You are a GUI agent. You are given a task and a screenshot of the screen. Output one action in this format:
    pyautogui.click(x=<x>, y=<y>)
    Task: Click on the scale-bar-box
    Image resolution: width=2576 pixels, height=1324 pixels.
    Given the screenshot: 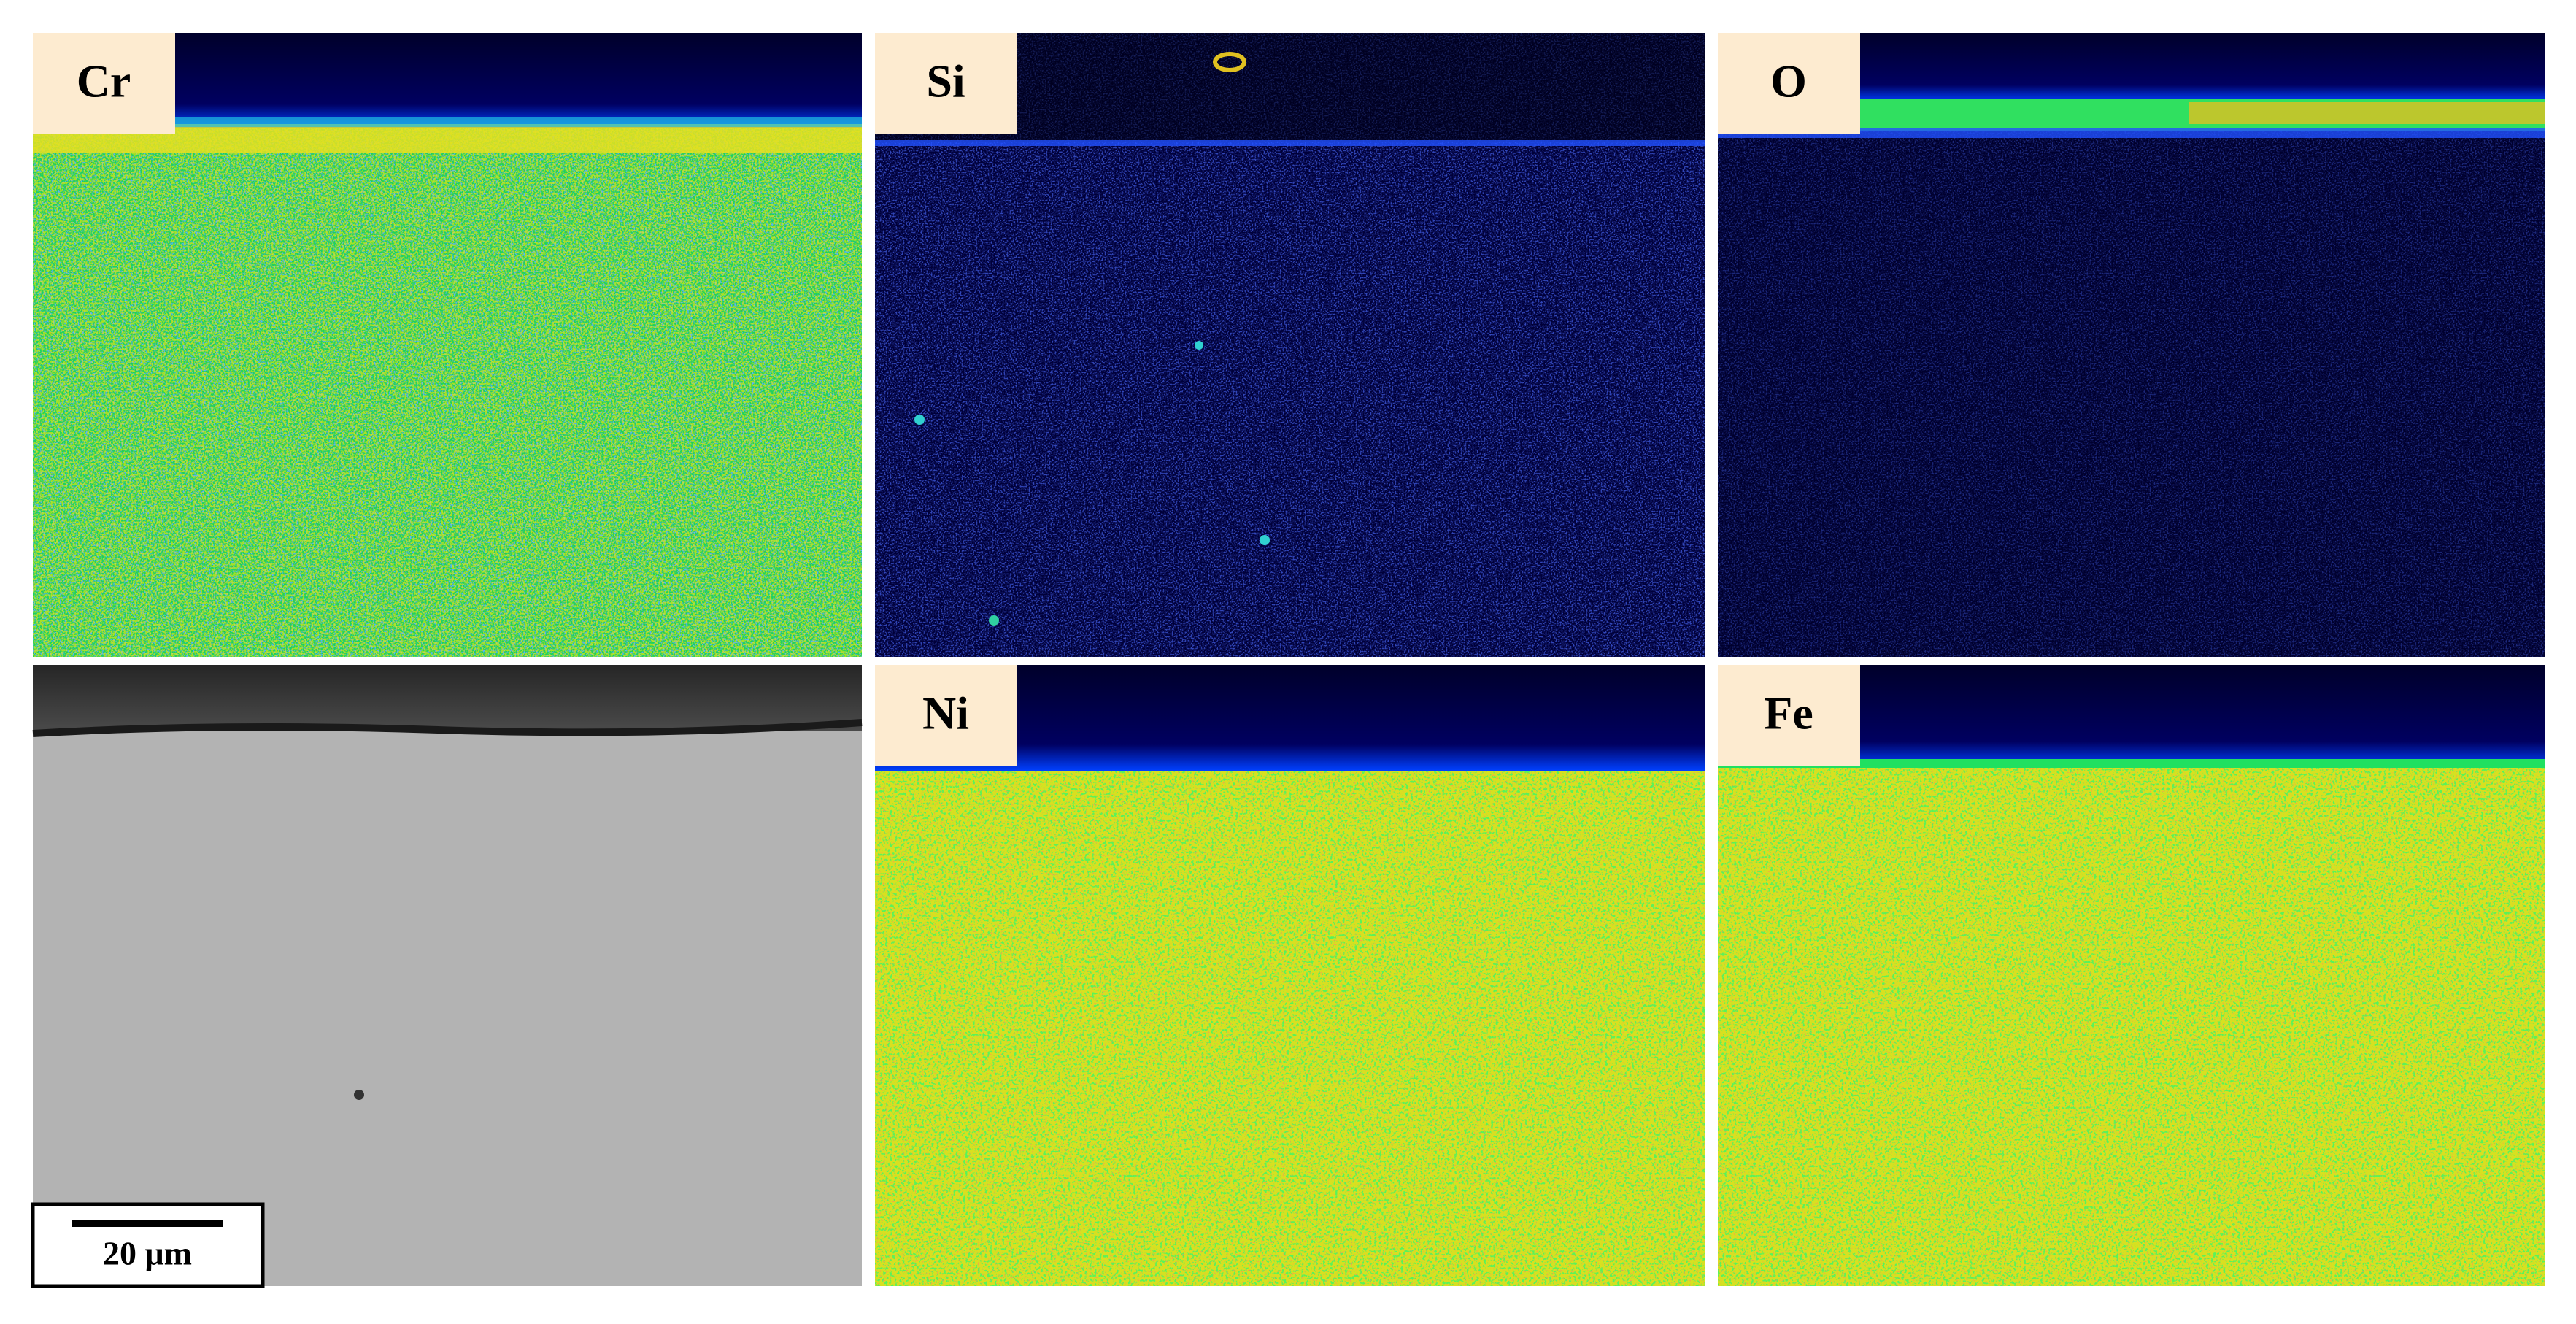 What is the action you would take?
    pyautogui.click(x=148, y=1245)
    